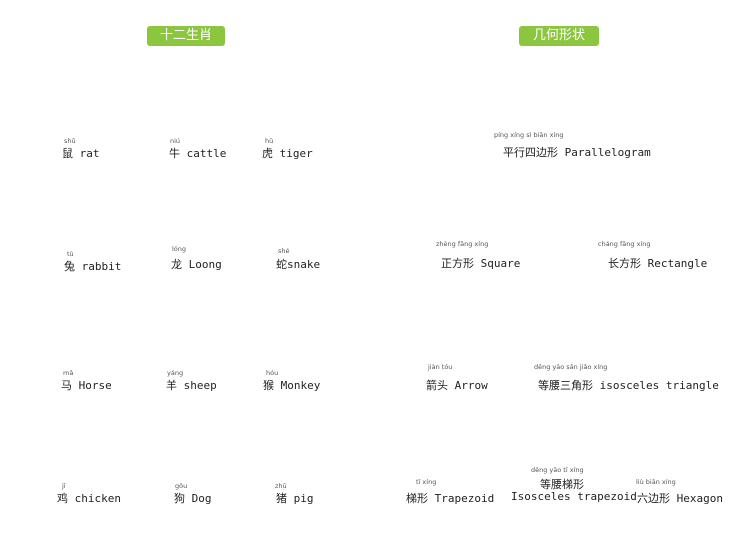 The height and width of the screenshot is (534, 750). Describe the element at coordinates (89, 498) in the screenshot. I see `chicken-label: 鸡 chicken` at that location.